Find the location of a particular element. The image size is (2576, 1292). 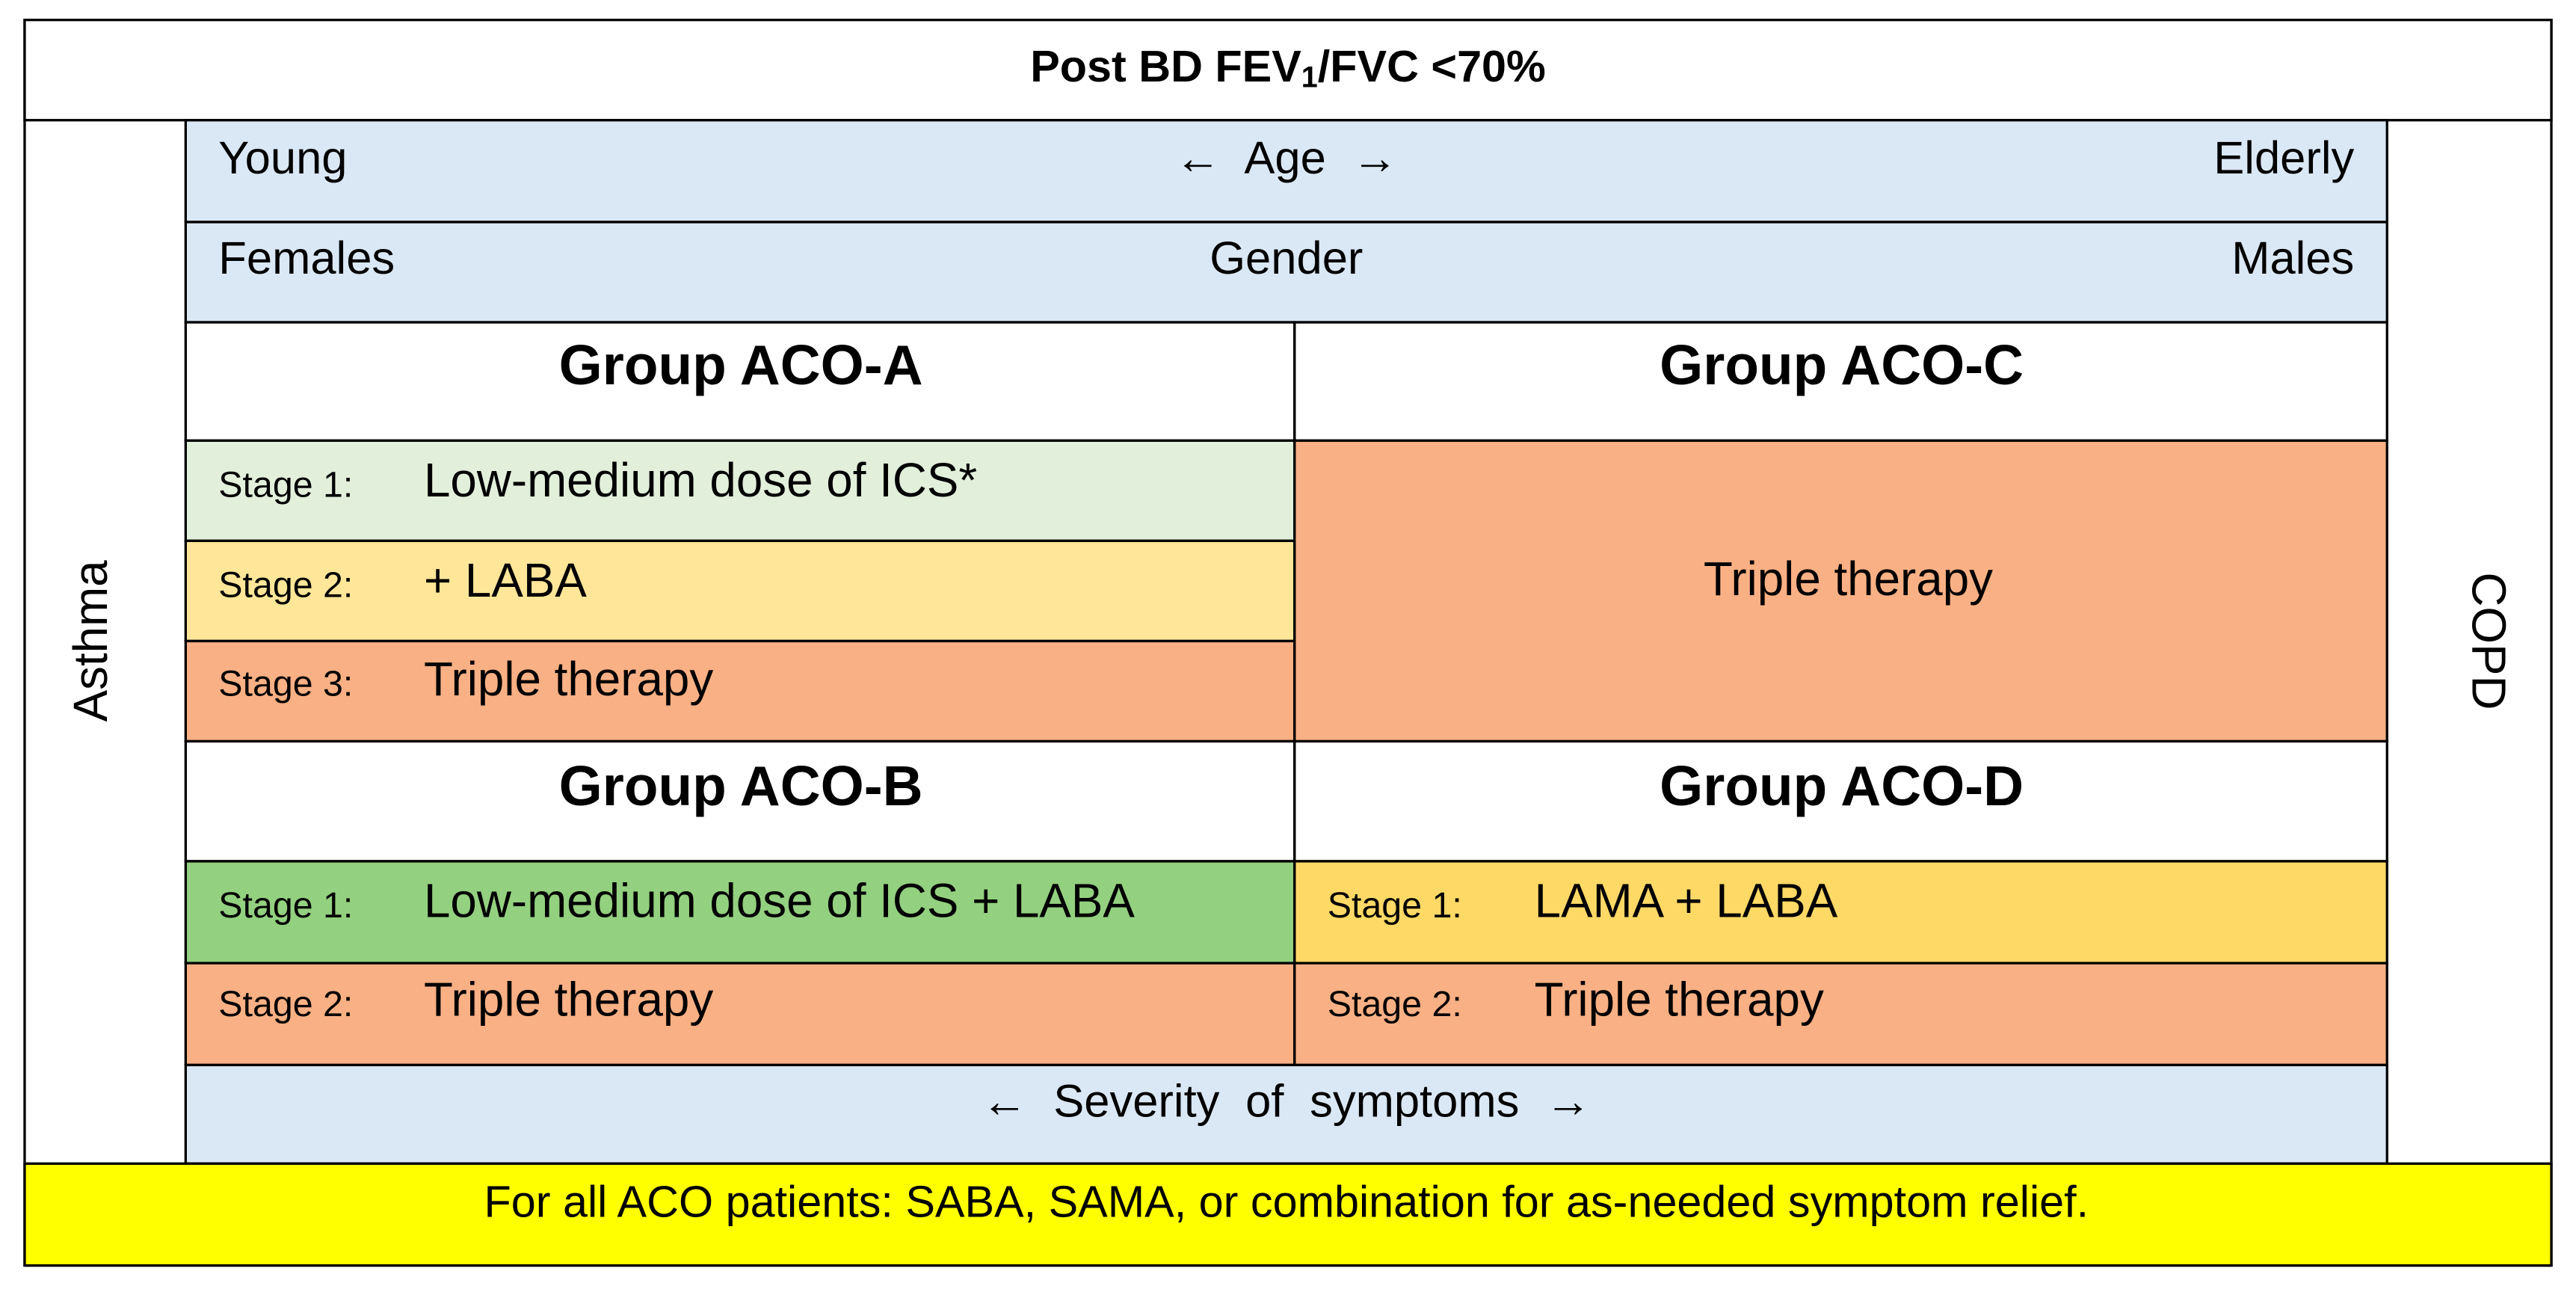

stage-label: Stage 3: is located at coordinates (285, 684).